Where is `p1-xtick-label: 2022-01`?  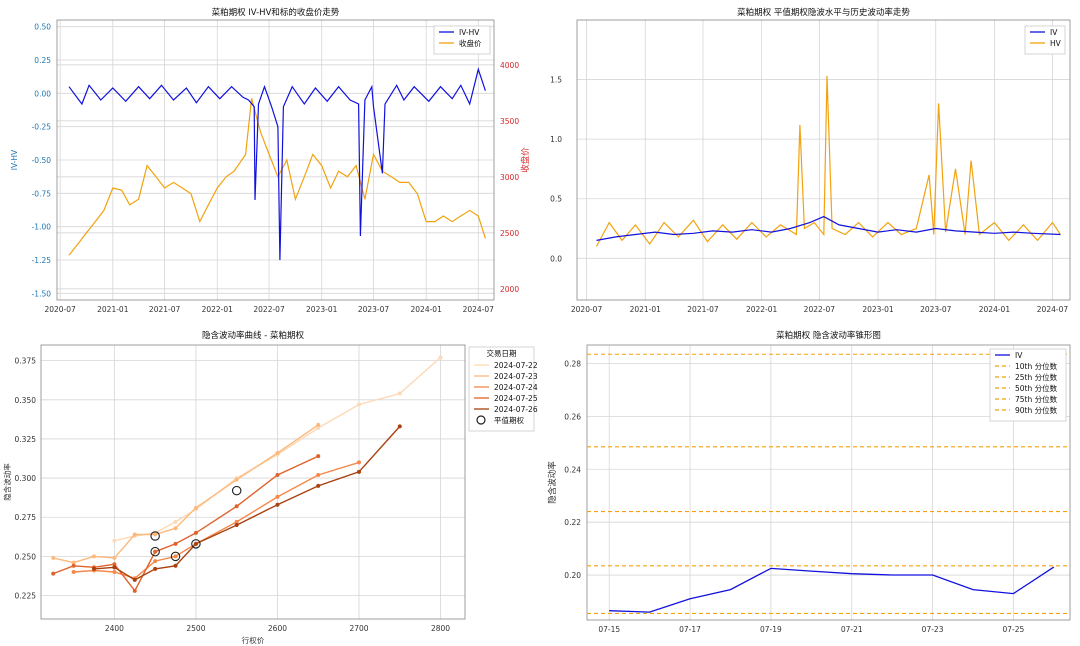
p1-xtick-label: 2022-01 is located at coordinates (218, 309).